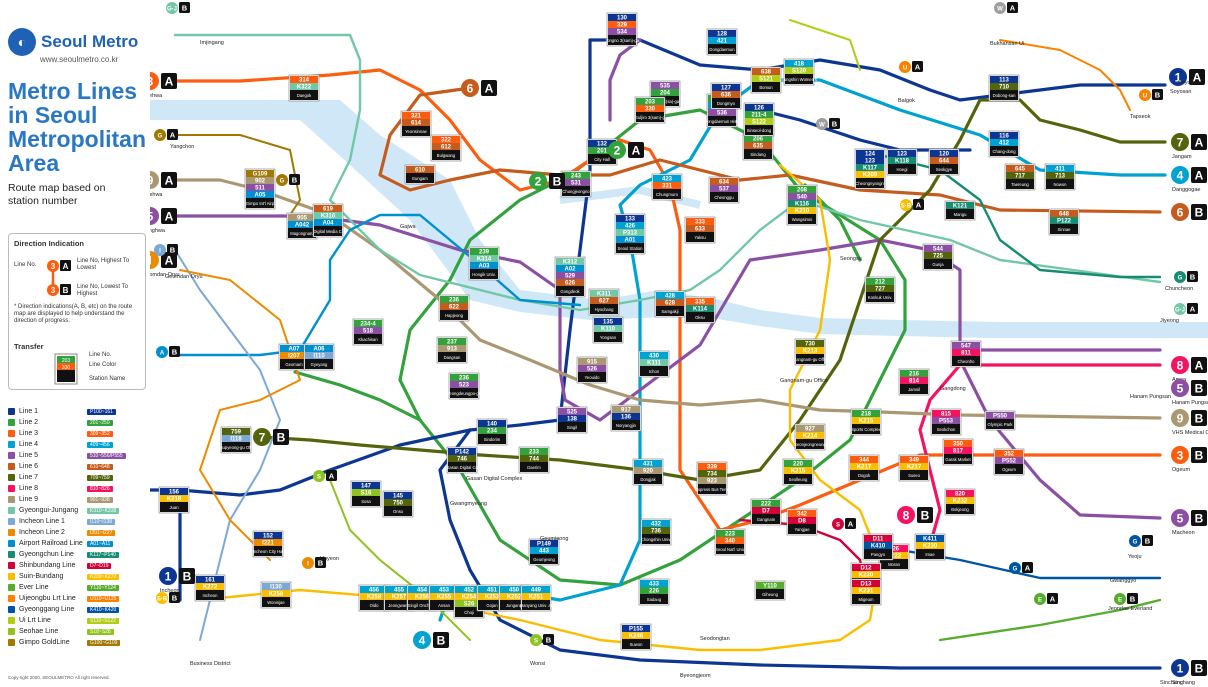 This screenshot has width=1208, height=687. What do you see at coordinates (722, 114) in the screenshot?
I see `station-code: 536` at bounding box center [722, 114].